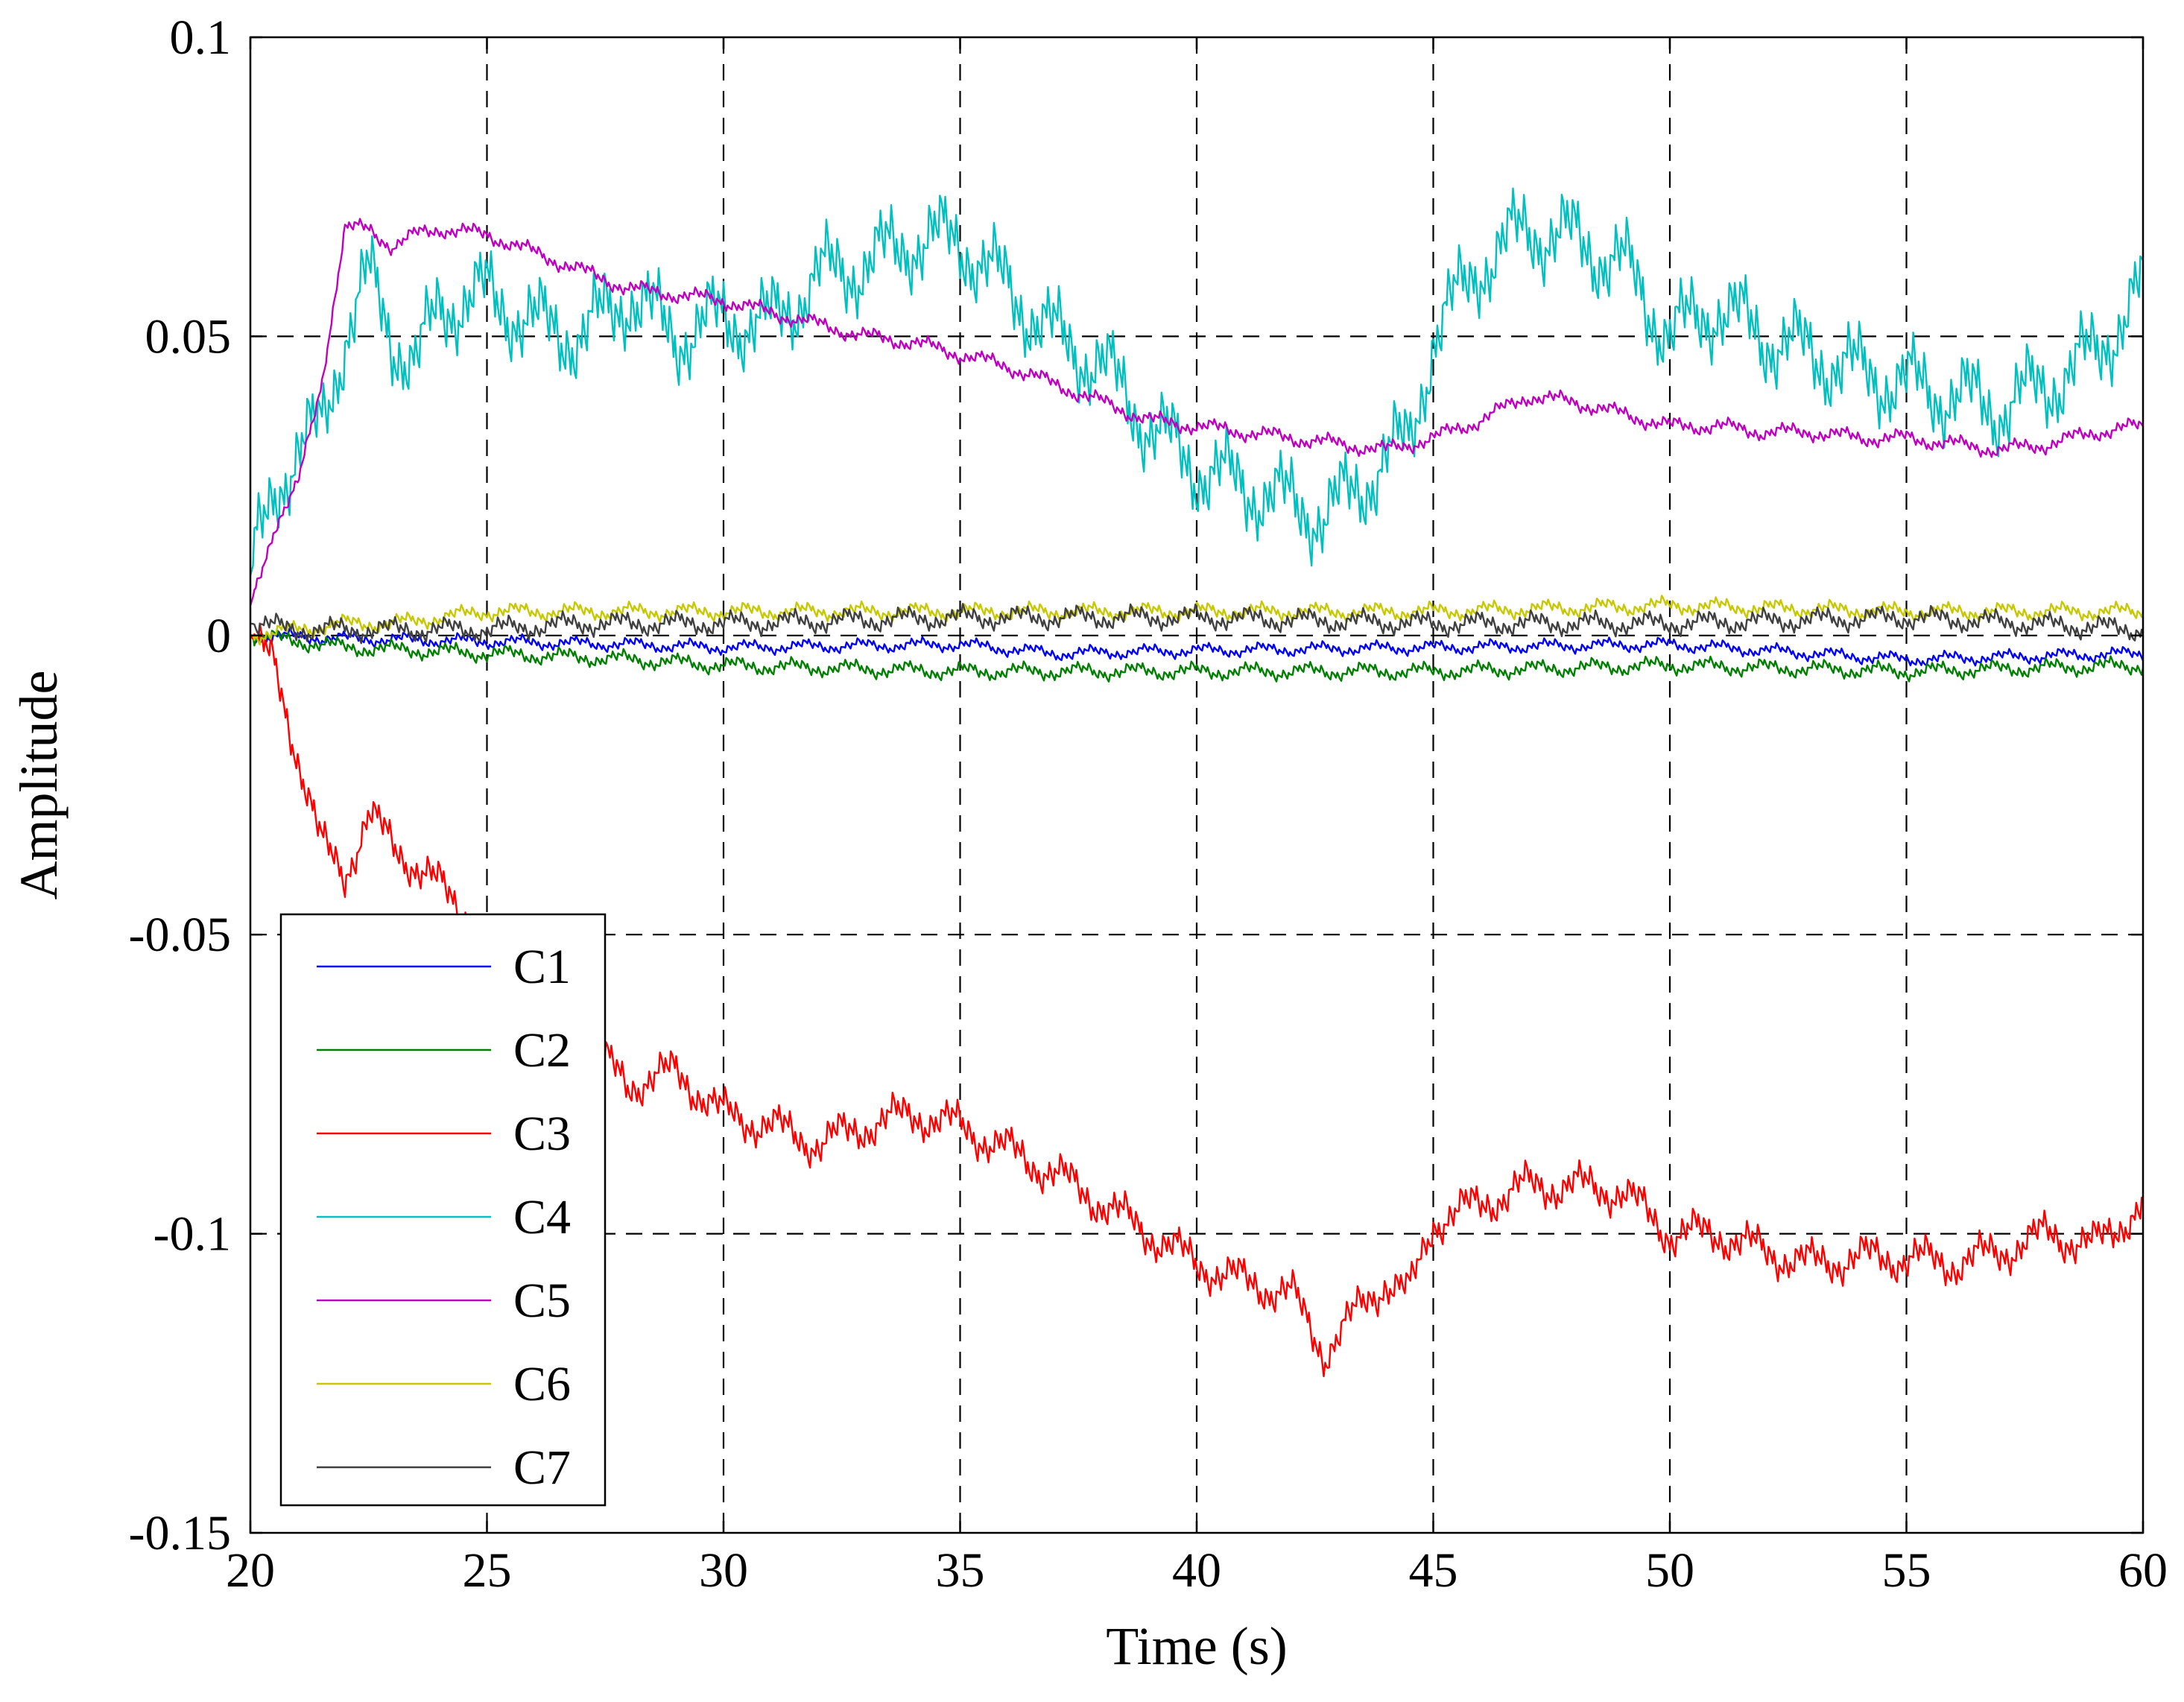  I want to click on legend-label: C3, so click(542, 1134).